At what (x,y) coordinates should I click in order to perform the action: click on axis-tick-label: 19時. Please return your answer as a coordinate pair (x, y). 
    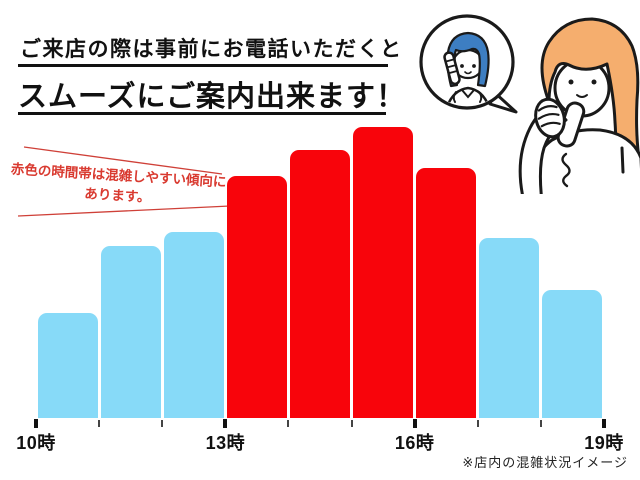
    Looking at the image, I should click on (604, 443).